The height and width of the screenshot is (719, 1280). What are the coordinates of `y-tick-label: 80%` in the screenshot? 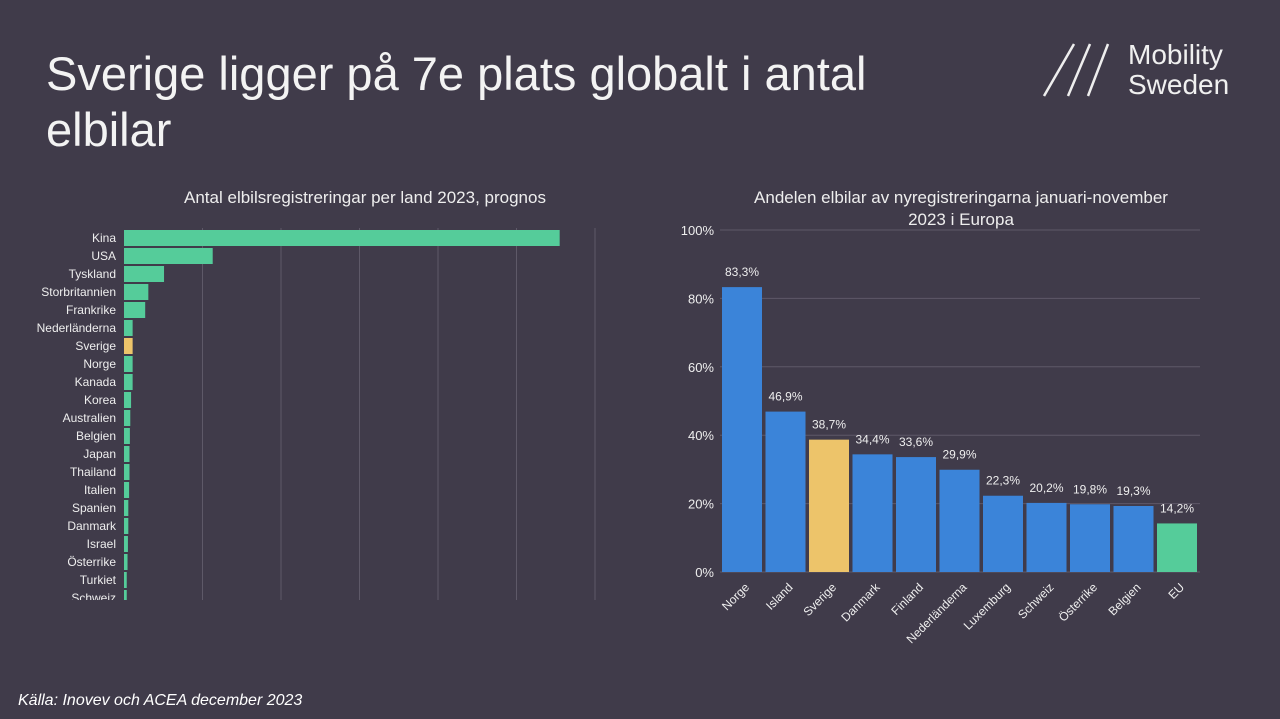 It's located at (701, 298).